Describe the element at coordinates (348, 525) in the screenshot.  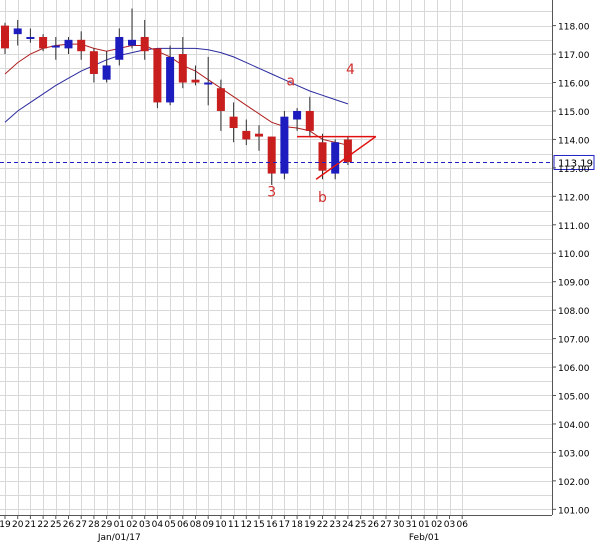
I see `x-tick-label: 24` at that location.